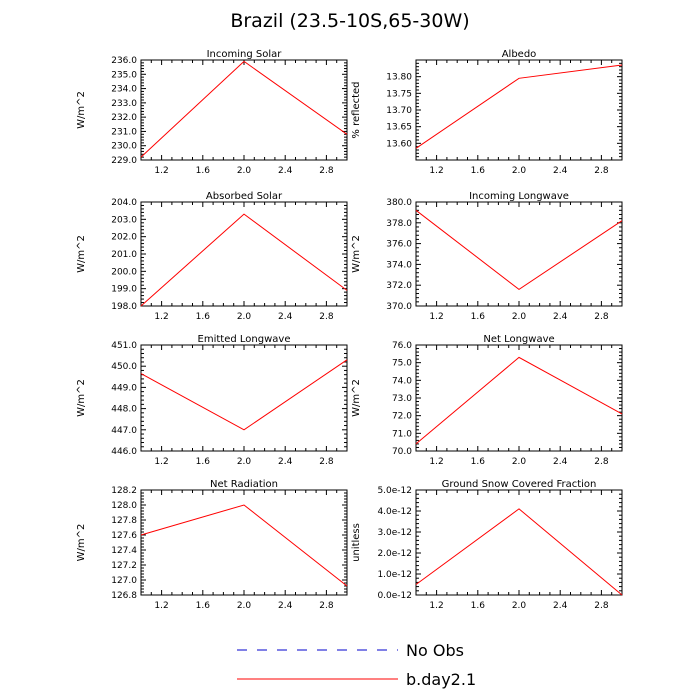 The width and height of the screenshot is (700, 700). What do you see at coordinates (399, 265) in the screenshot?
I see `y-tick-label: 374.0` at bounding box center [399, 265].